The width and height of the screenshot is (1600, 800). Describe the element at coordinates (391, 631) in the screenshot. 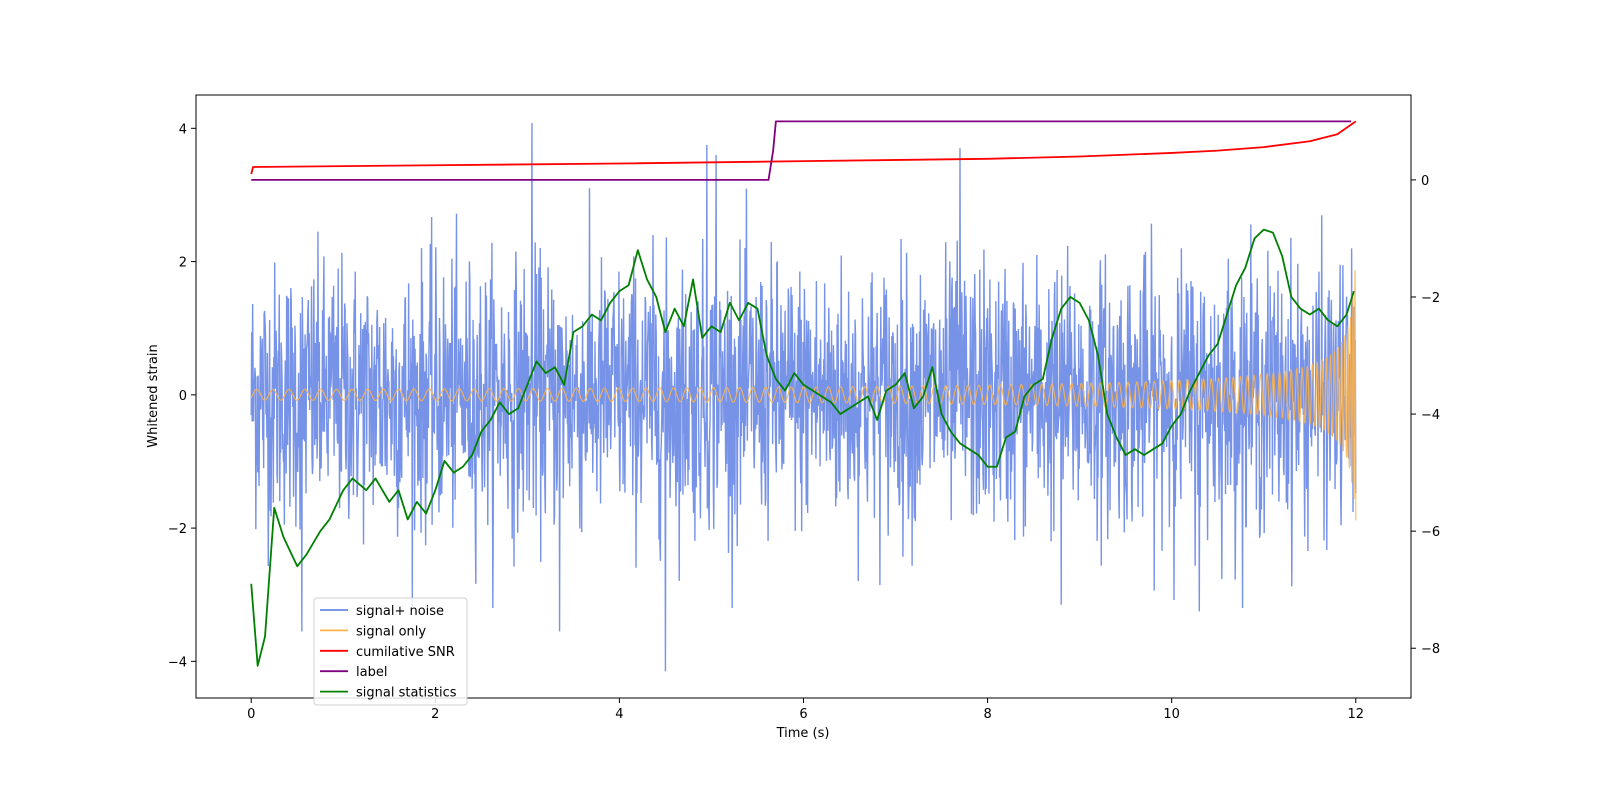

I see `legend-signal-only-text: signal only` at that location.